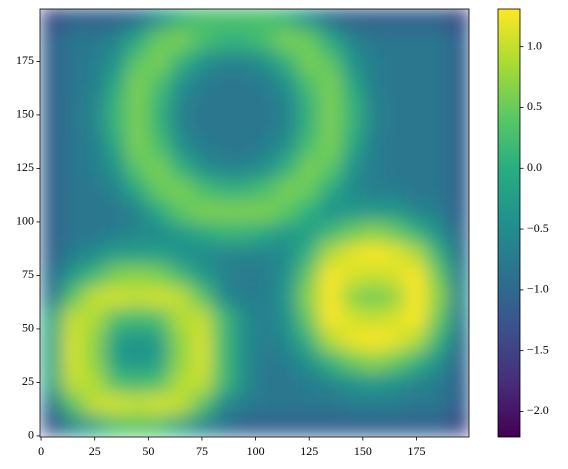 The image size is (568, 469). What do you see at coordinates (534, 106) in the screenshot?
I see `colorbar-tick-label: 0.5` at bounding box center [534, 106].